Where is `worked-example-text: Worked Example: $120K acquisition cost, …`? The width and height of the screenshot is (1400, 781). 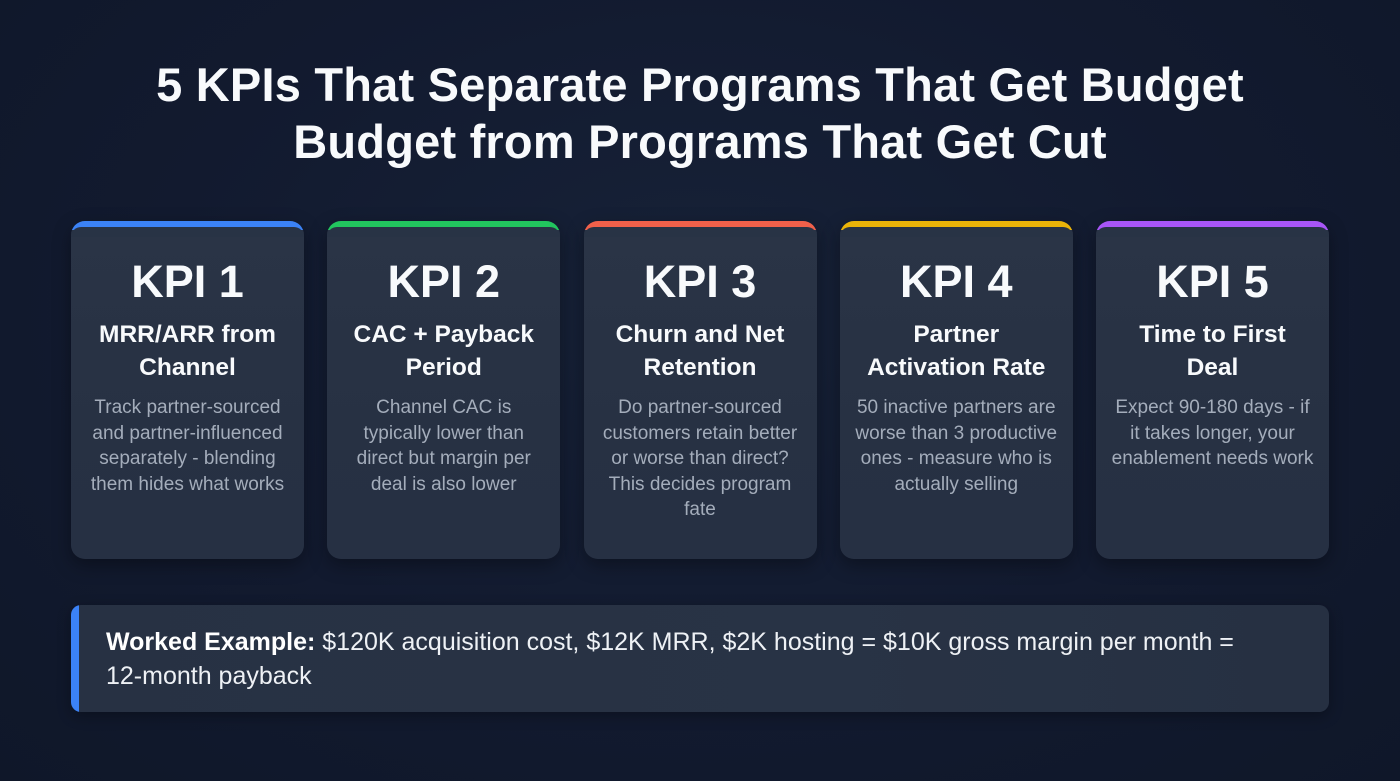
worked-example-text: Worked Example: $120K acquisition cost, … is located at coordinates (687, 659).